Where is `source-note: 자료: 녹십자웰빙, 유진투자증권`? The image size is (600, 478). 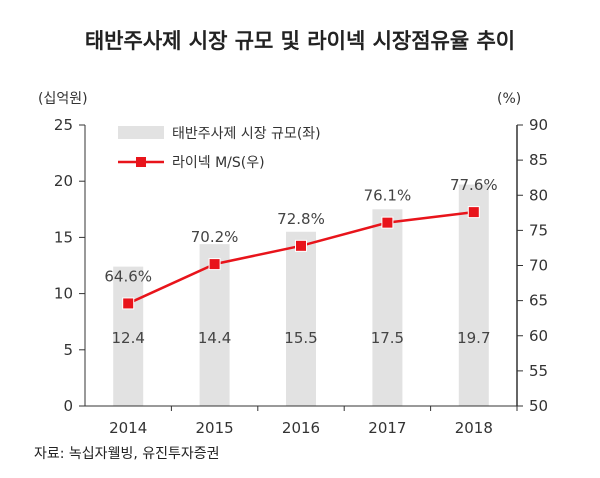 source-note: 자료: 녹십자웰빙, 유진투자증권 is located at coordinates (127, 454).